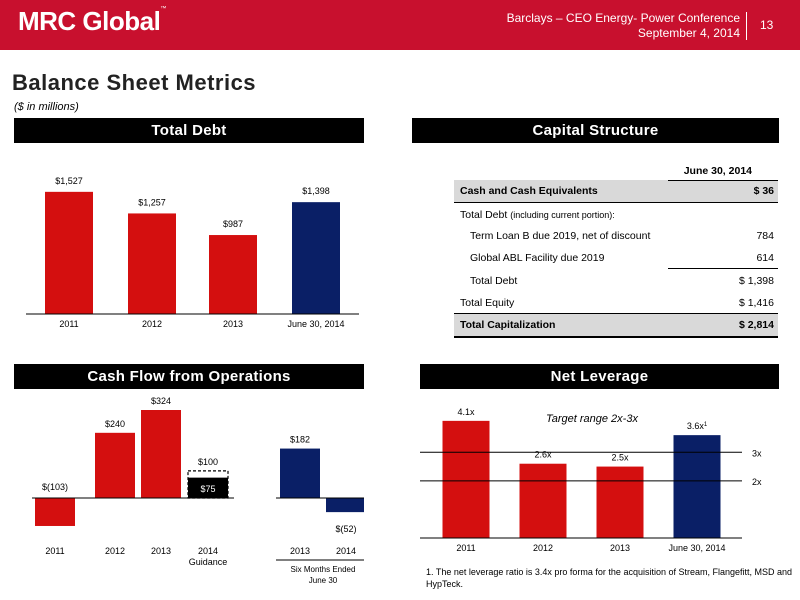  What do you see at coordinates (115, 424) in the screenshot?
I see `data-label: $240` at bounding box center [115, 424].